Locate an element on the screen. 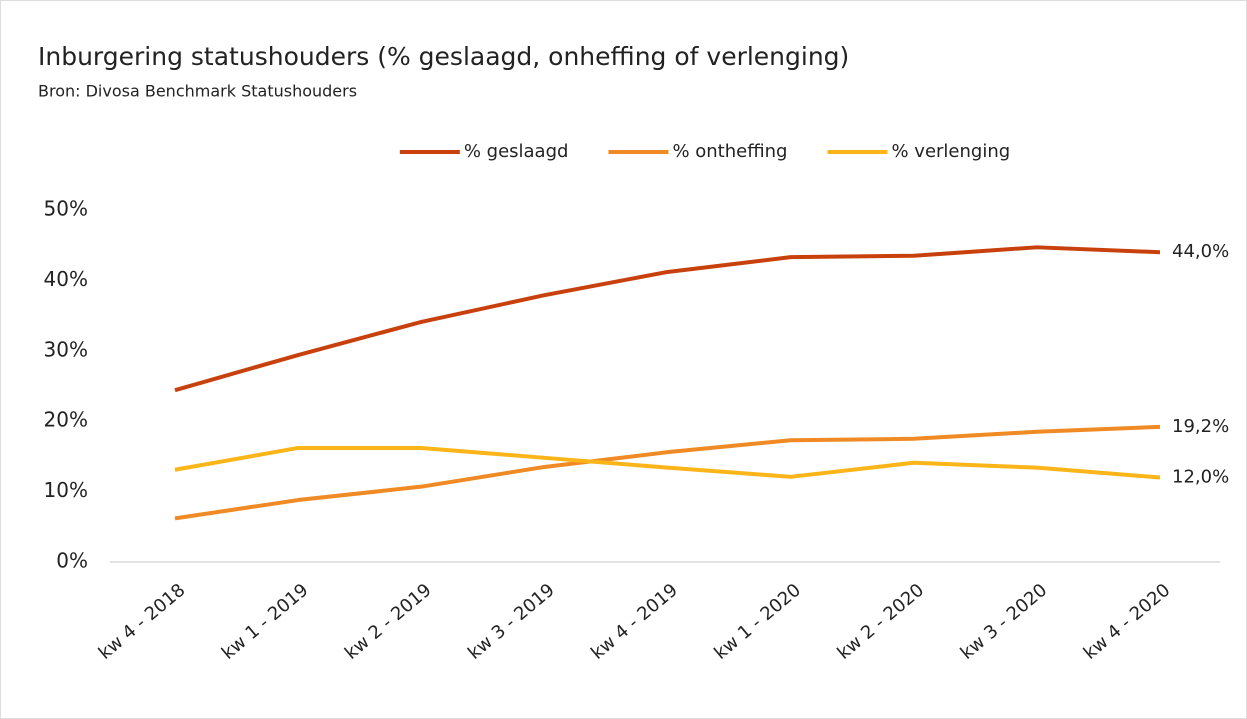 The image size is (1247, 719). y-tick-label: 10% is located at coordinates (66, 490).